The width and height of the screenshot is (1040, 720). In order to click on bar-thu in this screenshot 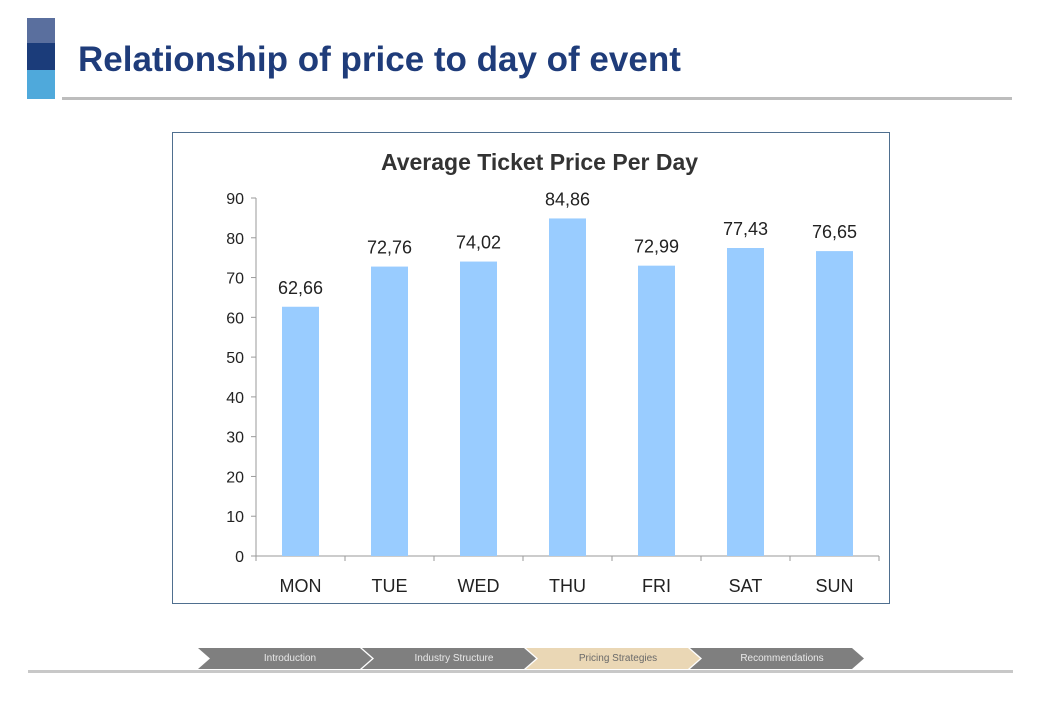, I will do `click(567, 387)`.